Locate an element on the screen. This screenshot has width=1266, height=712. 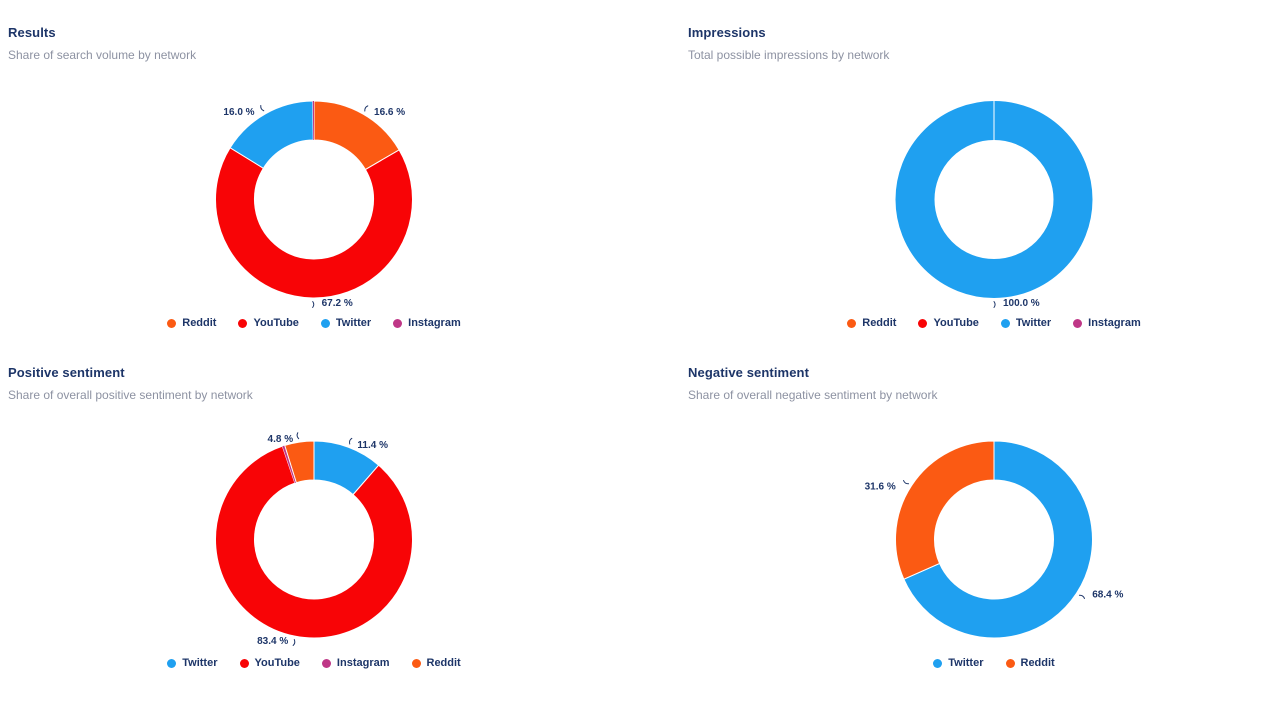
page-title: Impressions is located at coordinates (727, 32).